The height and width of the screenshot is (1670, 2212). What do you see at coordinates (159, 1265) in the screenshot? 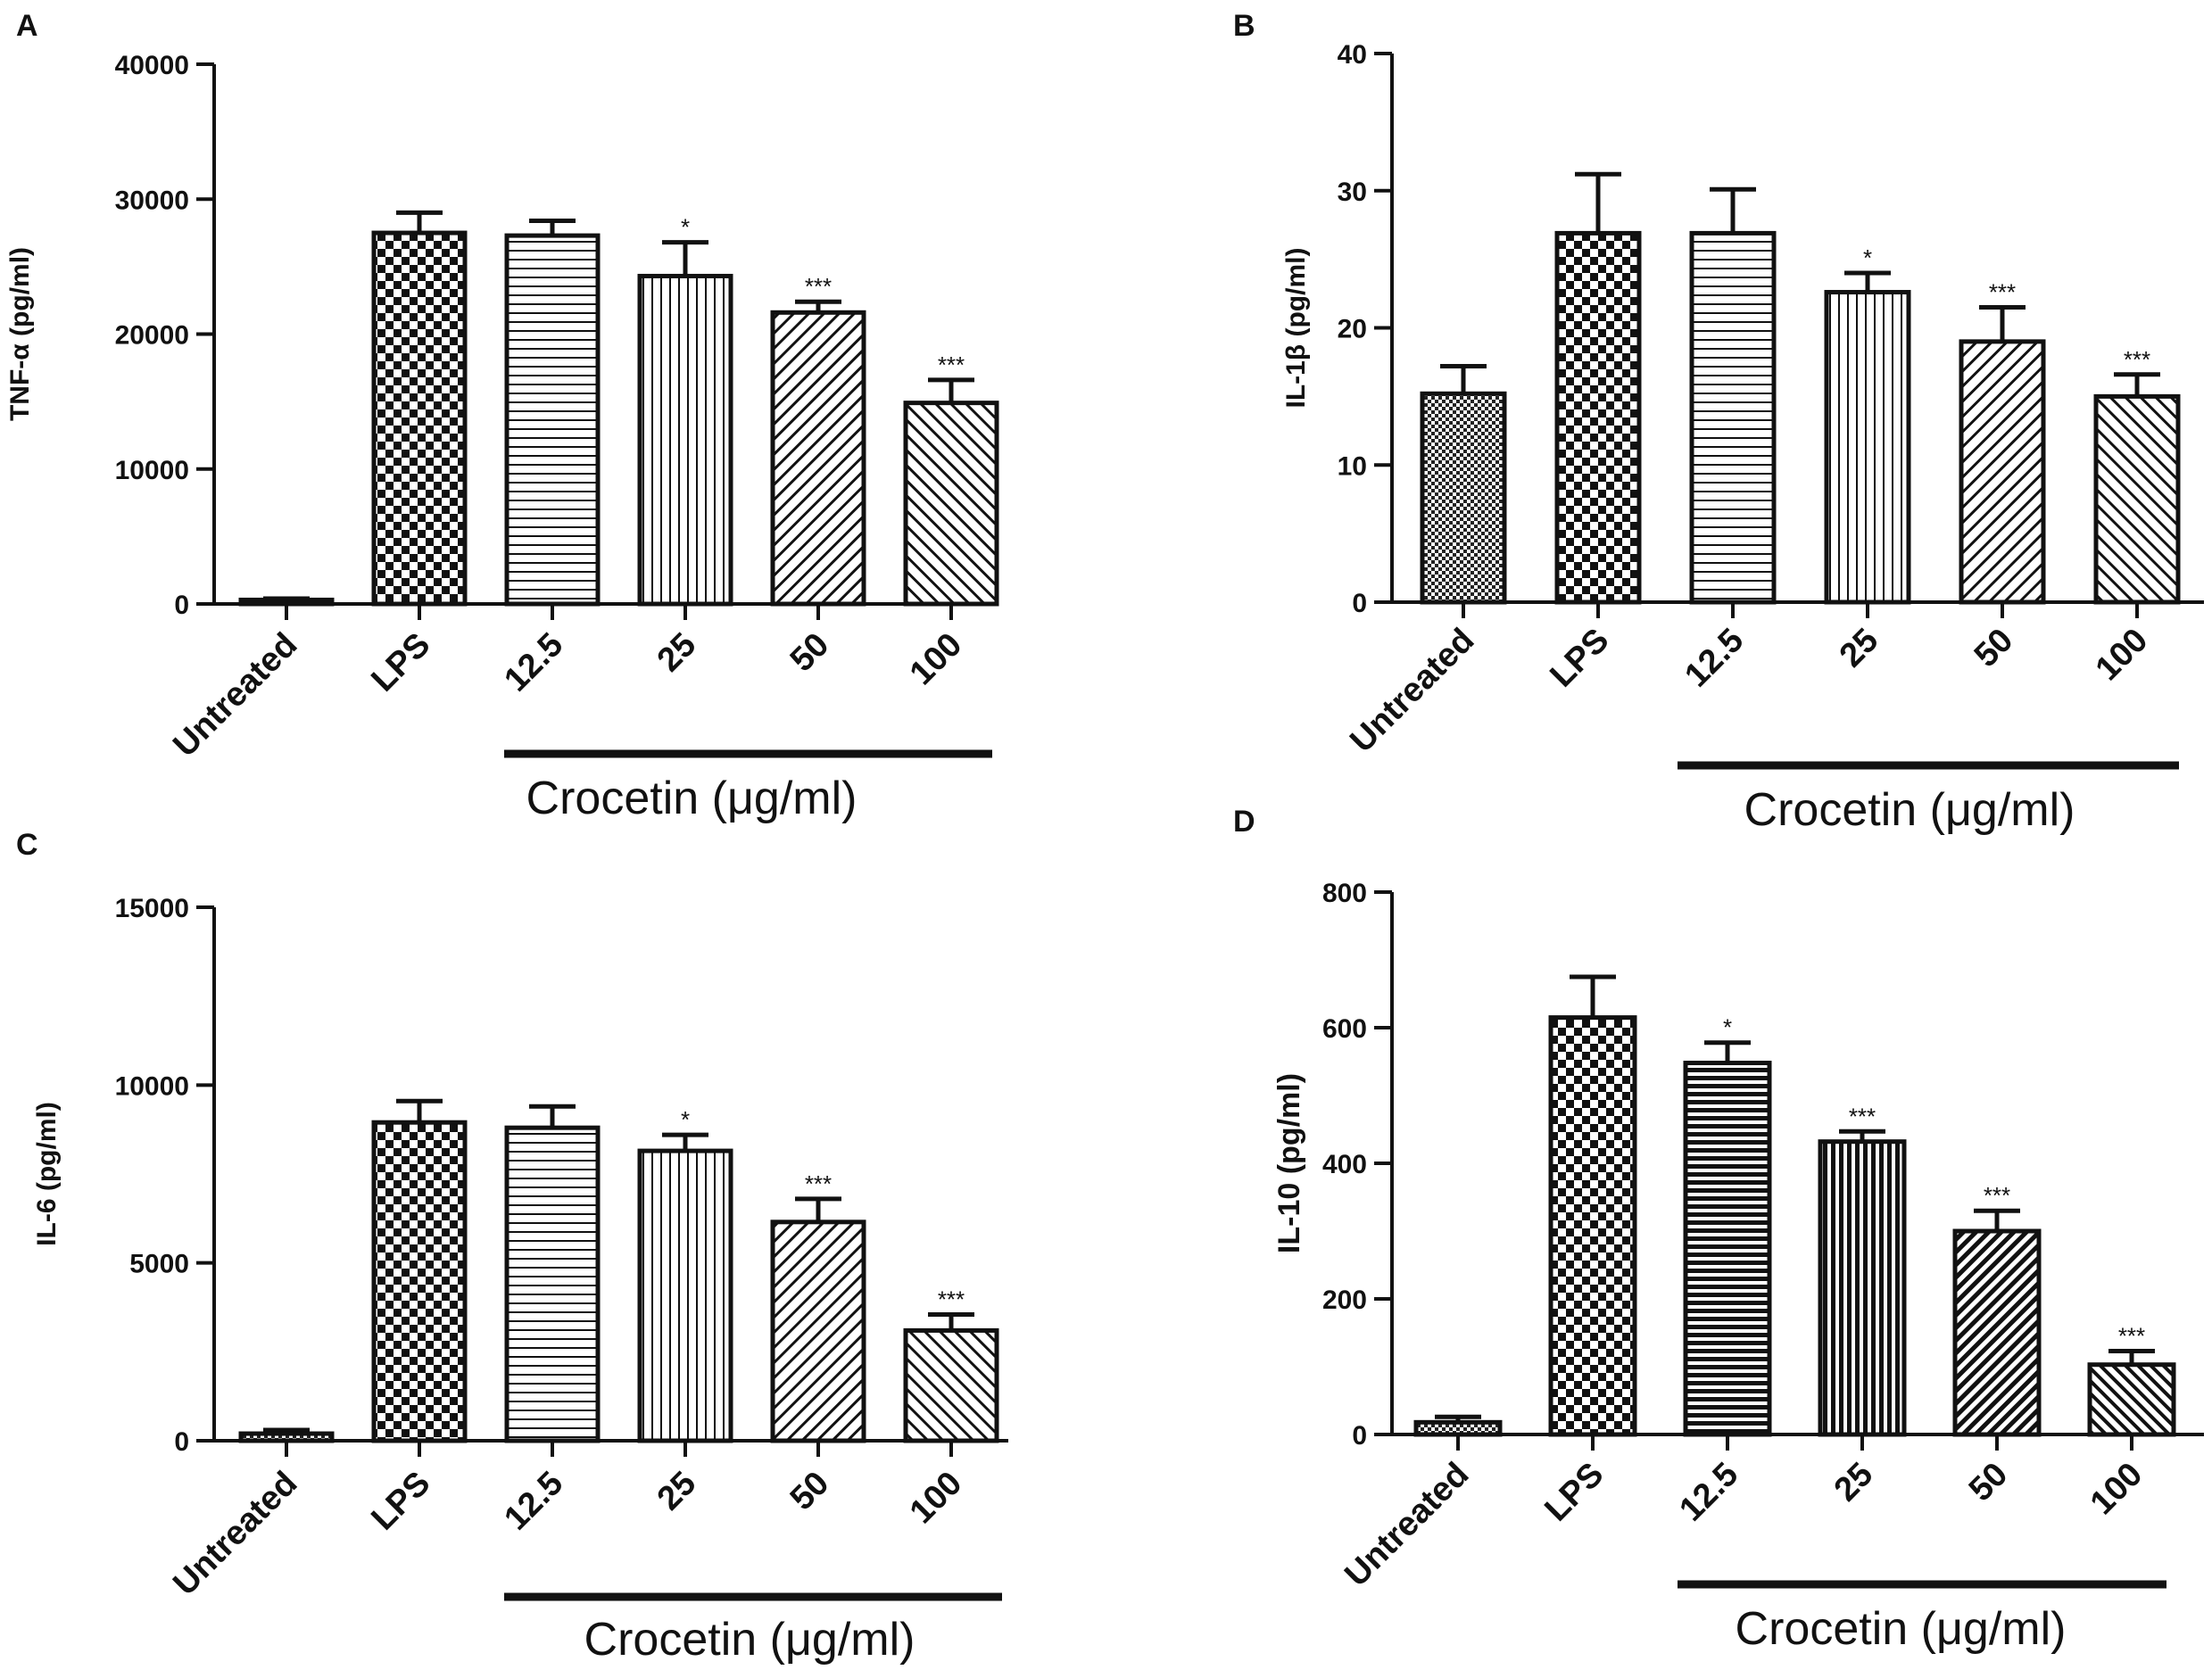
I see `y-tick-label: 5000` at bounding box center [159, 1265].